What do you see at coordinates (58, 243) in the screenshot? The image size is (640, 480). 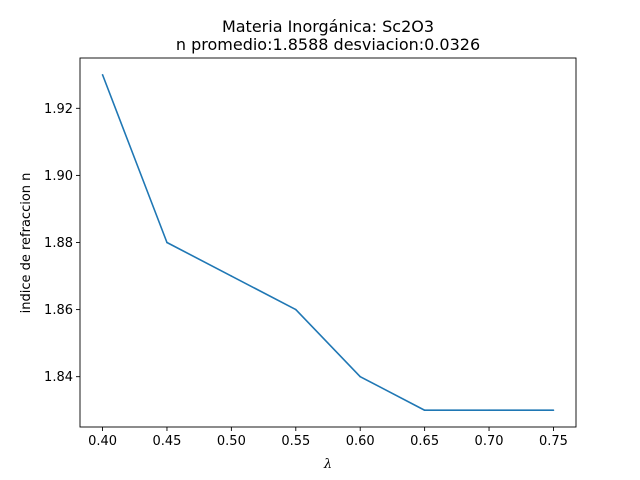 I see `y-tick-label: 1.88` at bounding box center [58, 243].